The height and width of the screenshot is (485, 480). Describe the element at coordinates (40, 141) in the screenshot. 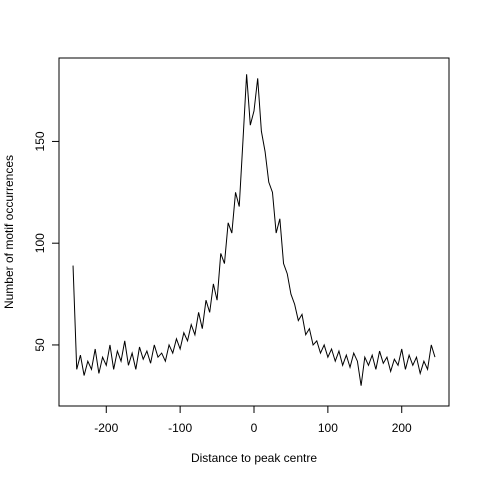

I see `y-tick-label: 150` at that location.